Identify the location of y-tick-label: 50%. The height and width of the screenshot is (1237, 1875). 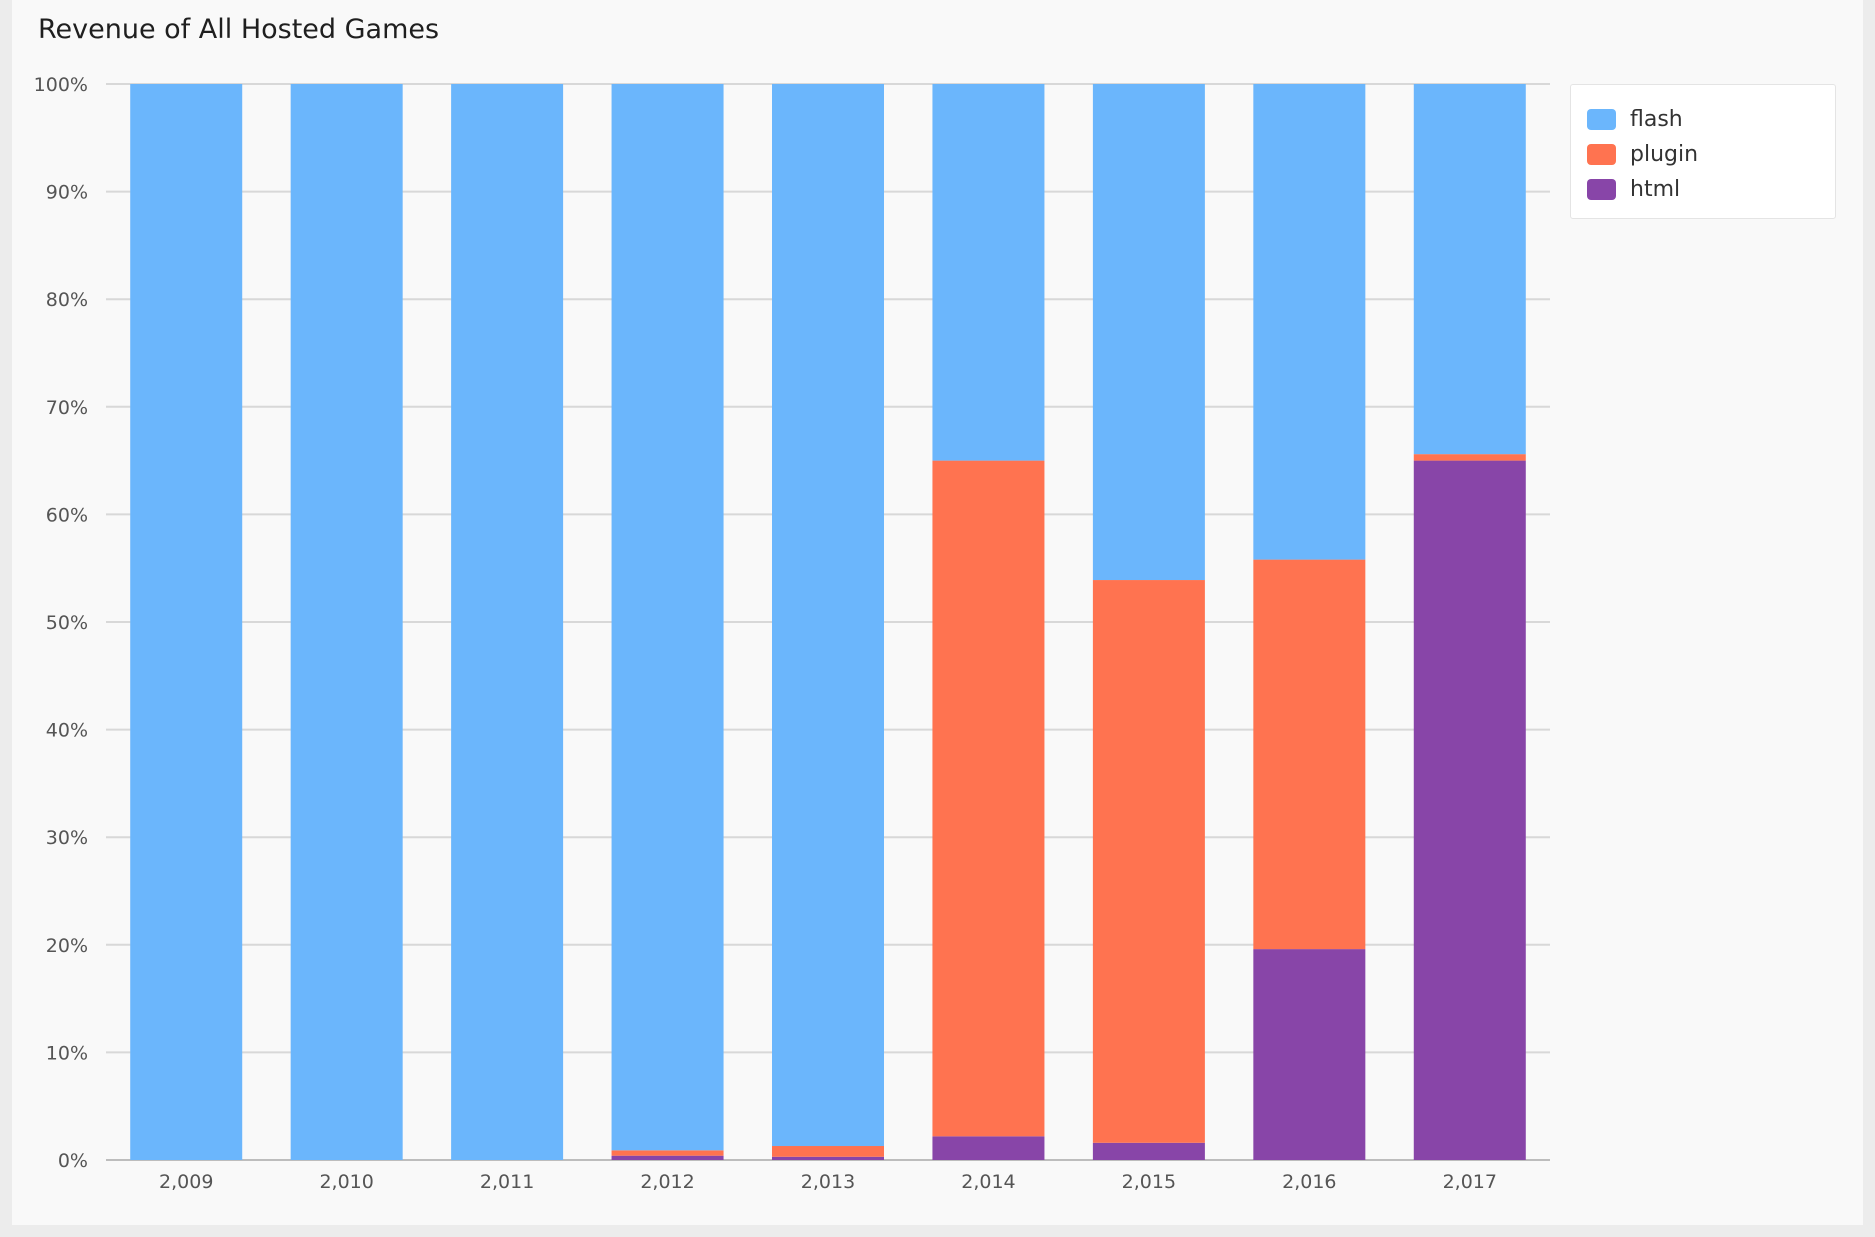
(67, 623).